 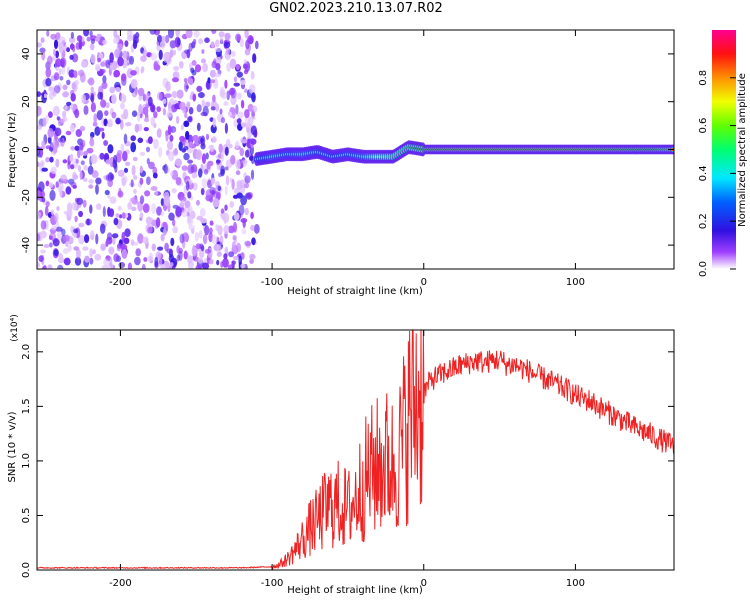 What do you see at coordinates (26, 54) in the screenshot?
I see `y-tick-label: 40` at bounding box center [26, 54].